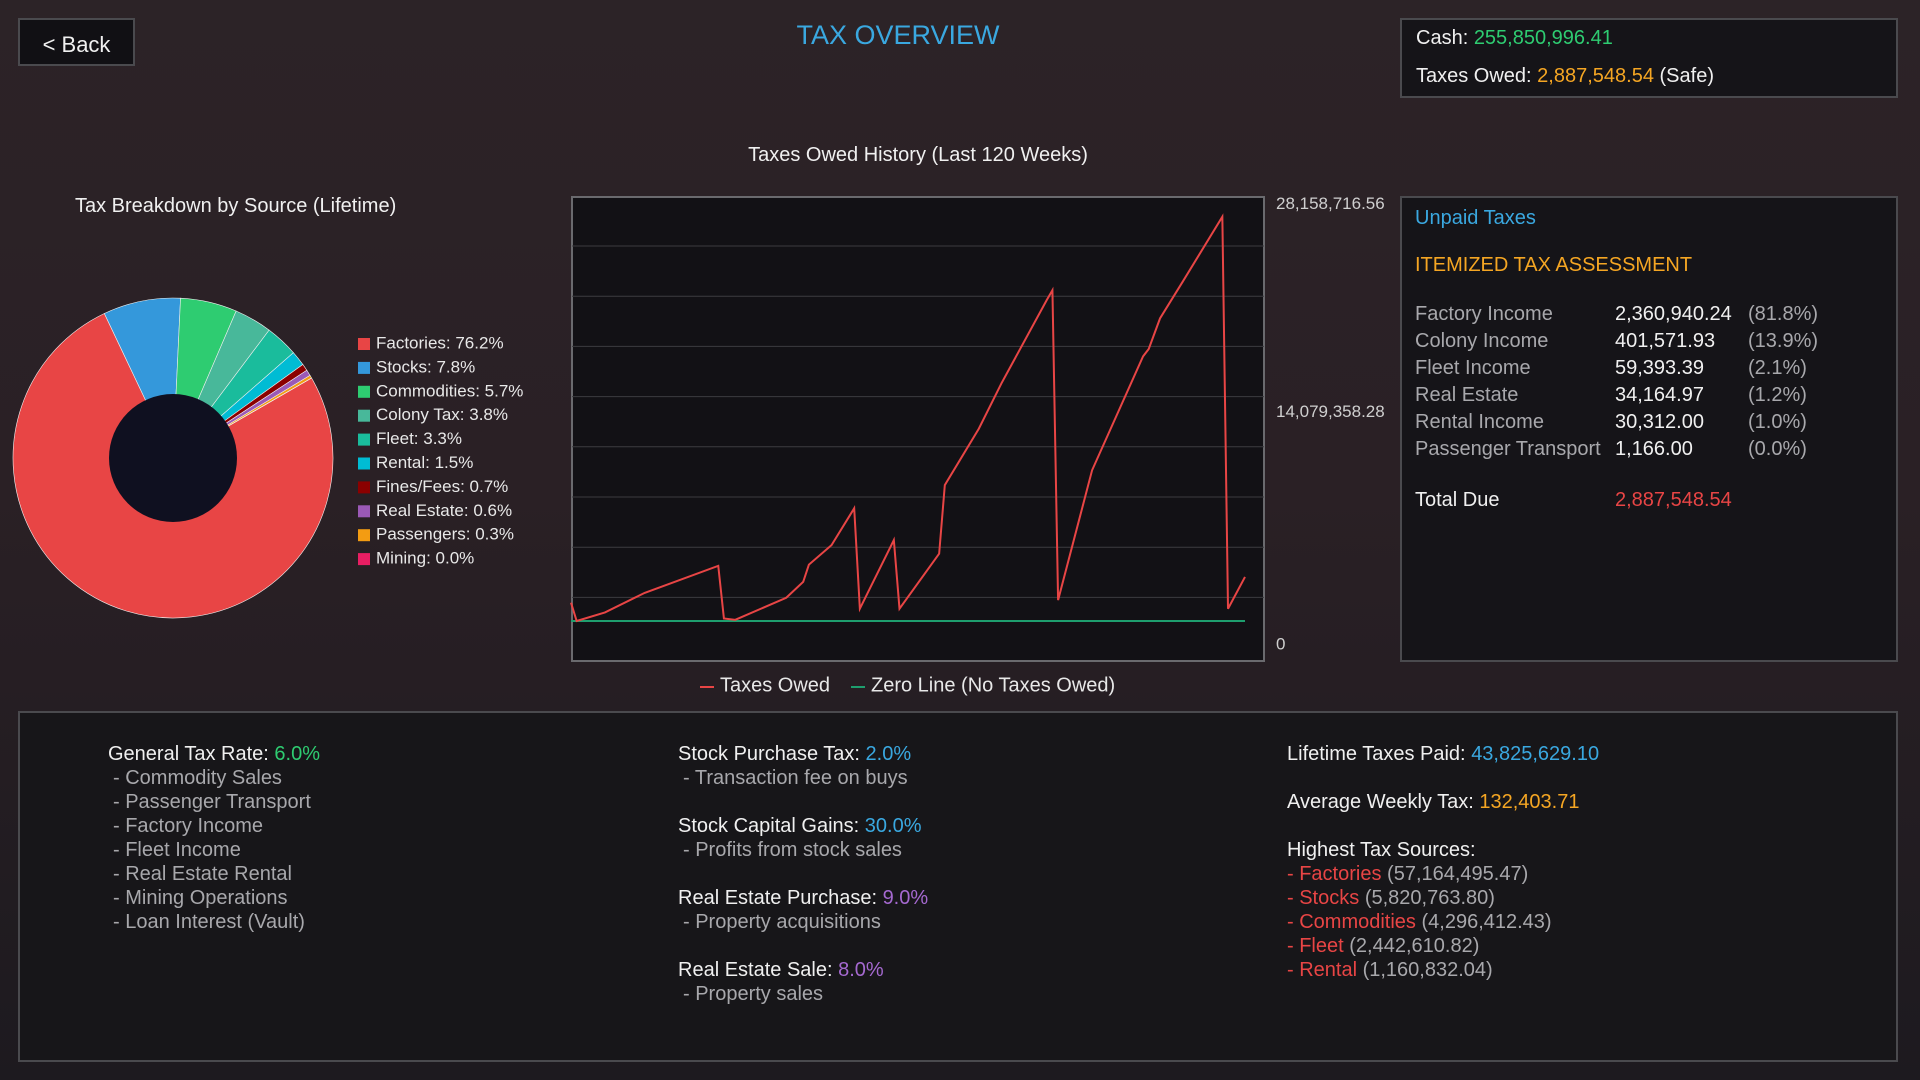 This screenshot has height=1080, width=1920. What do you see at coordinates (197, 778) in the screenshot?
I see `rate-item: - Commodity Sales` at bounding box center [197, 778].